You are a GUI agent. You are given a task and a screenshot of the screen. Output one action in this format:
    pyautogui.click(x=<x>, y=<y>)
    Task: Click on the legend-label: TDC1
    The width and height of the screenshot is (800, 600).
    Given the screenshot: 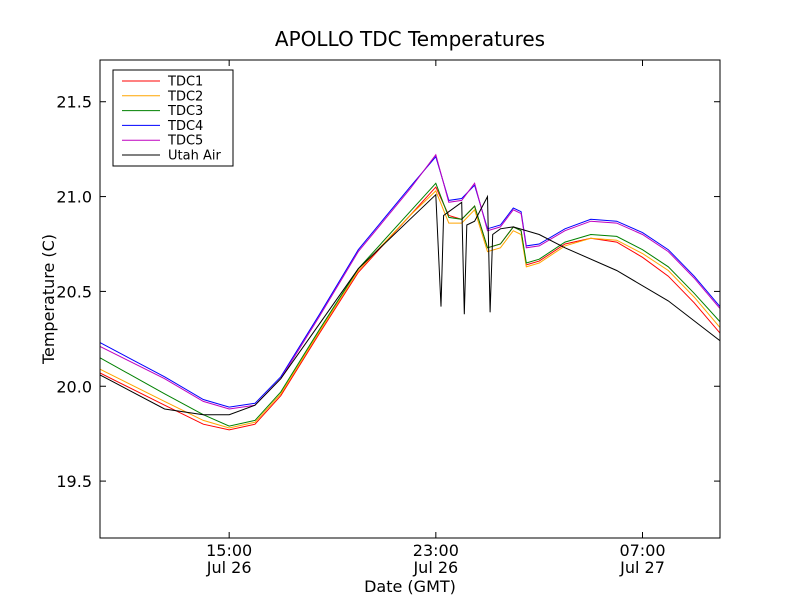 What is the action you would take?
    pyautogui.click(x=185, y=82)
    